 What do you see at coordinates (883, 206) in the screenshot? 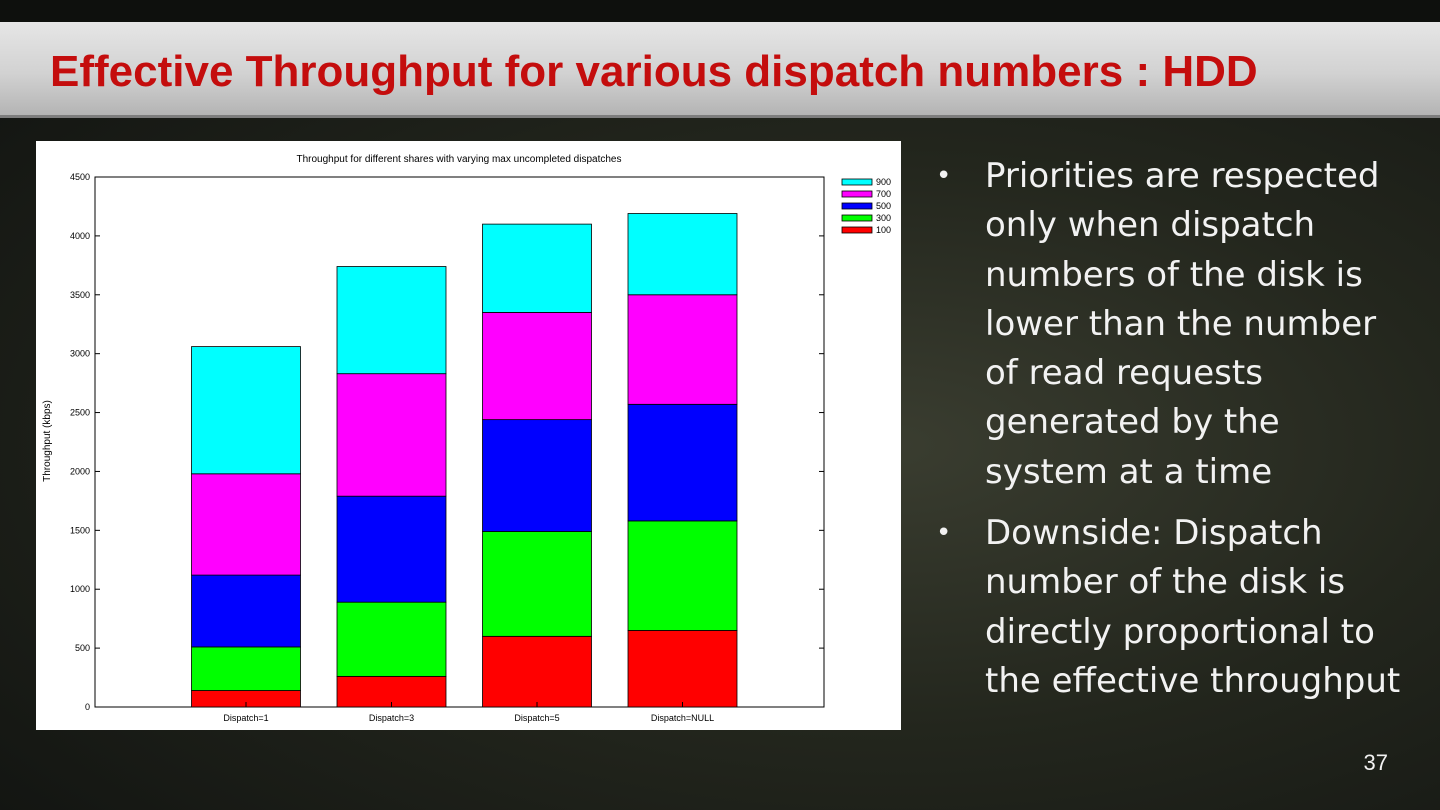
I see `legend-label: 500` at bounding box center [883, 206].